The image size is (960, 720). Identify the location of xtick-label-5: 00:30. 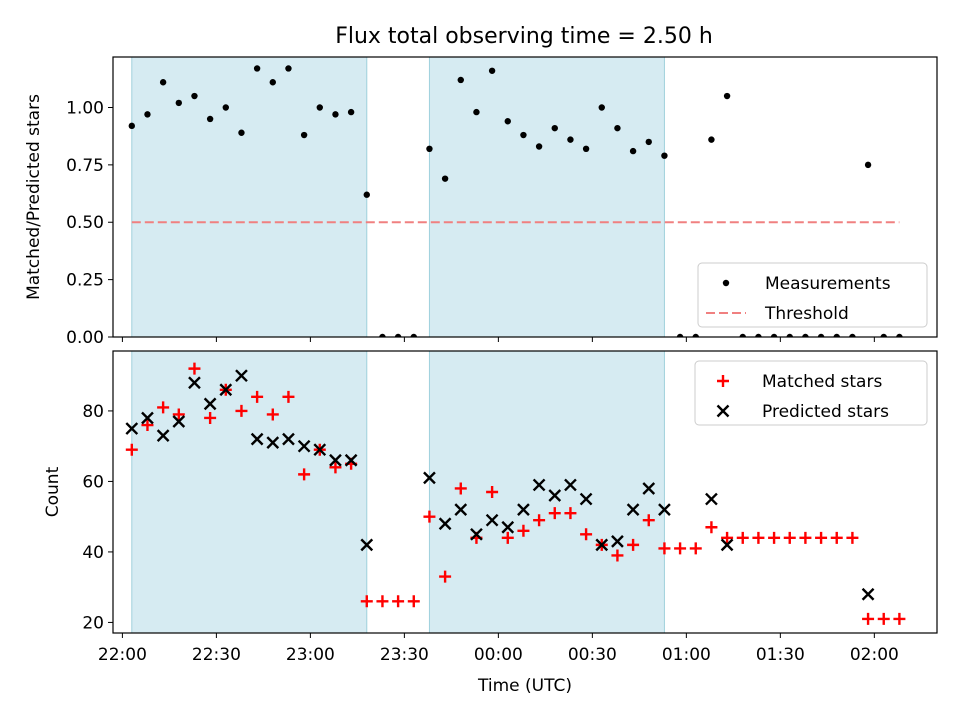
(592, 655).